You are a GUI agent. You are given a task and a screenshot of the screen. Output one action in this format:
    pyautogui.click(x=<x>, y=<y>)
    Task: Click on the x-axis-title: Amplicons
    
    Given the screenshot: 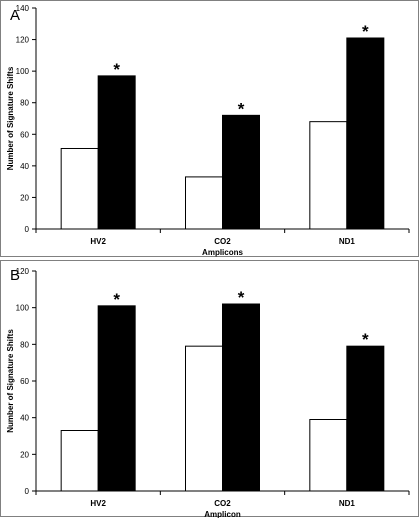 What is the action you would take?
    pyautogui.click(x=222, y=252)
    